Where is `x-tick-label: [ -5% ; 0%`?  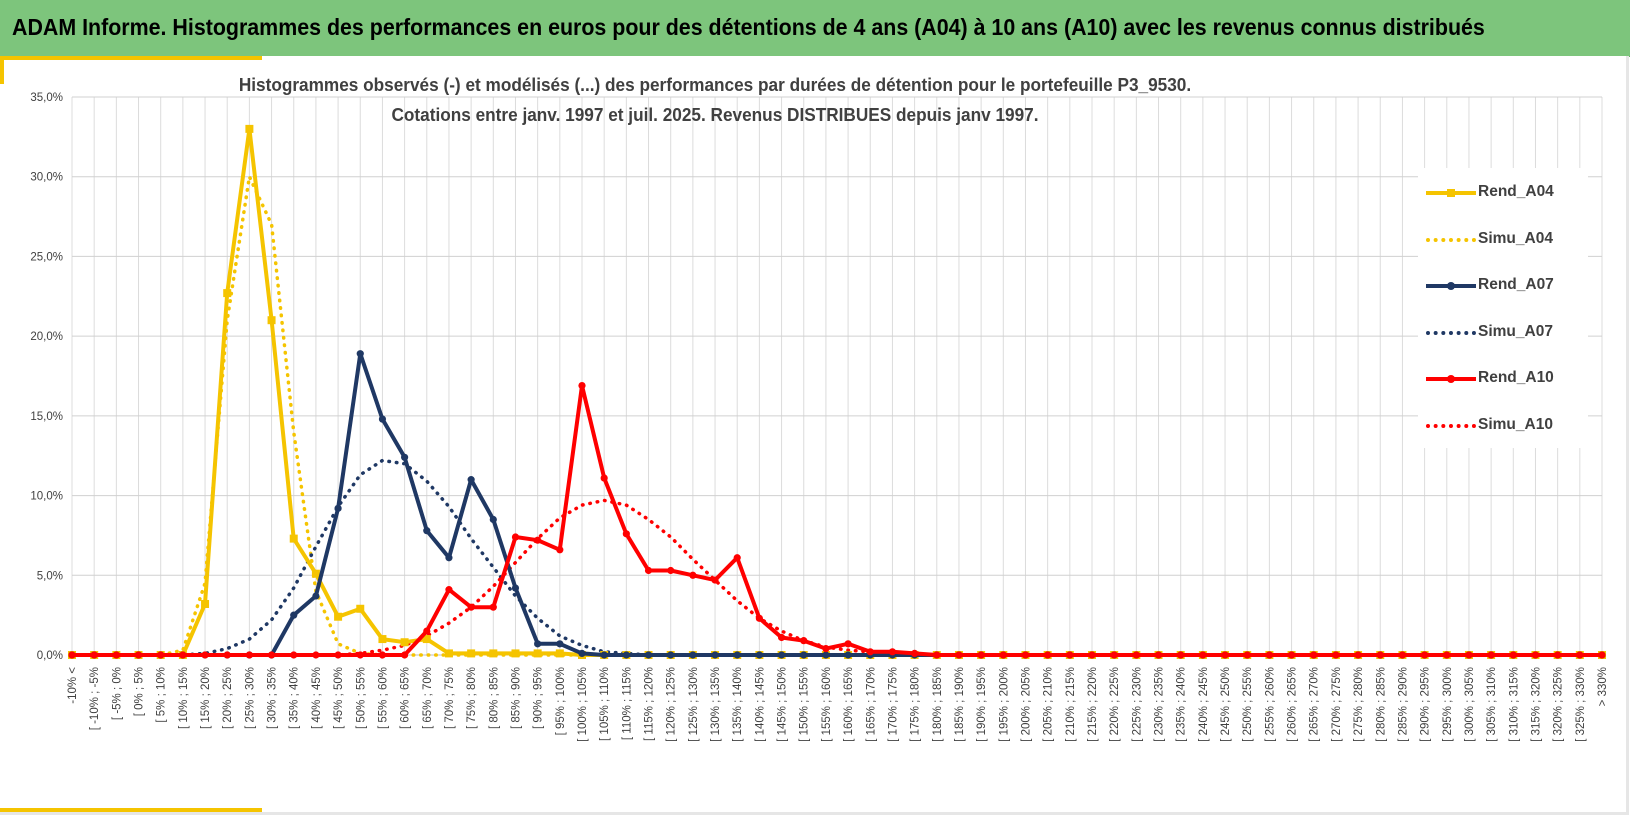
x-tick-label: [ -5% ; 0% is located at coordinates (117, 693).